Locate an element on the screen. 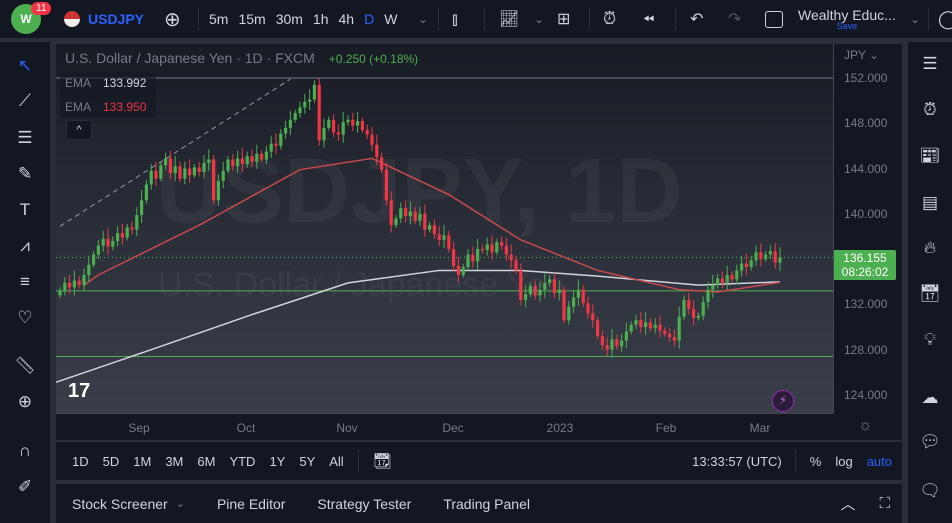 This screenshot has width=952, height=523. chevron-down-icon: ⌄ is located at coordinates (180, 504).